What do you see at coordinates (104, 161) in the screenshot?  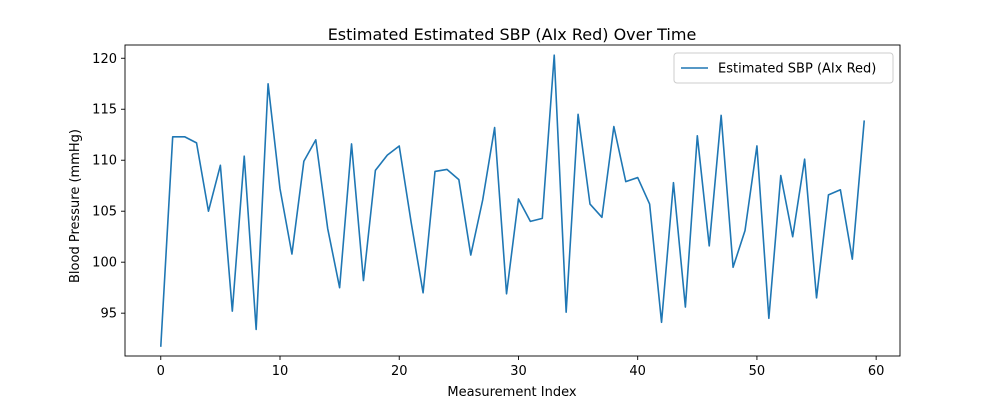 I see `y-tick-label: 110` at bounding box center [104, 161].